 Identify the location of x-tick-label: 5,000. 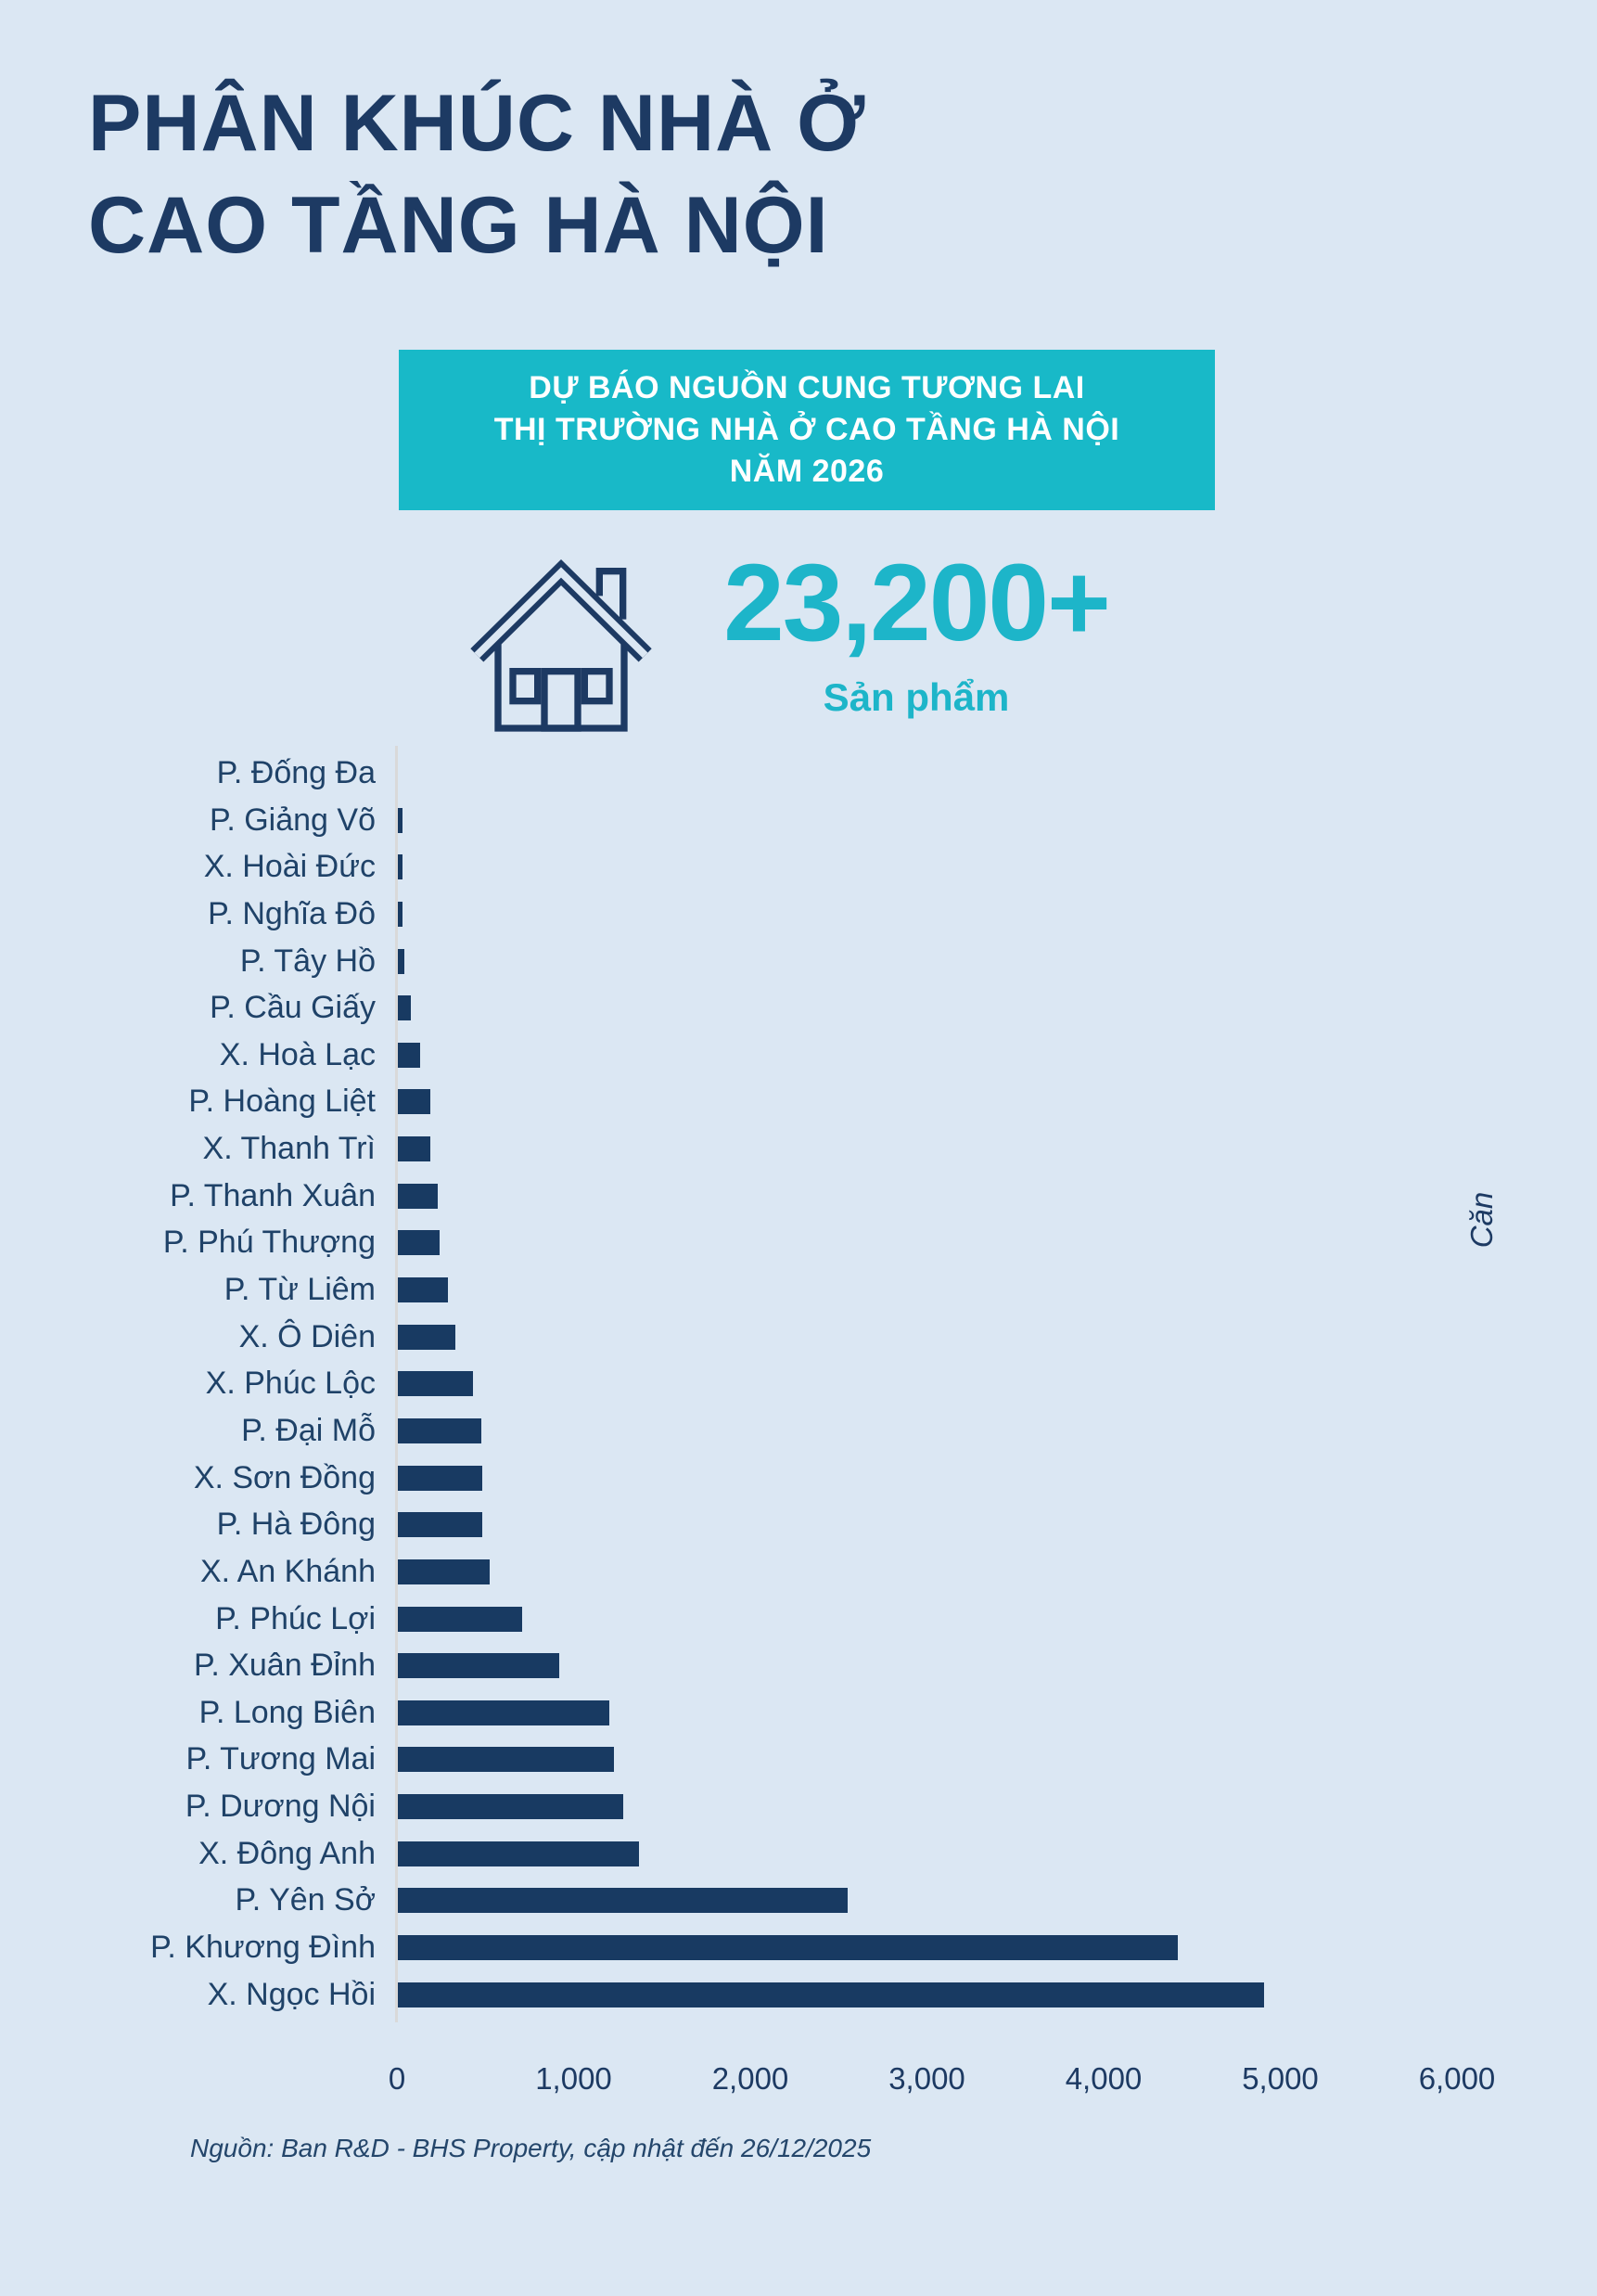
(1280, 2078).